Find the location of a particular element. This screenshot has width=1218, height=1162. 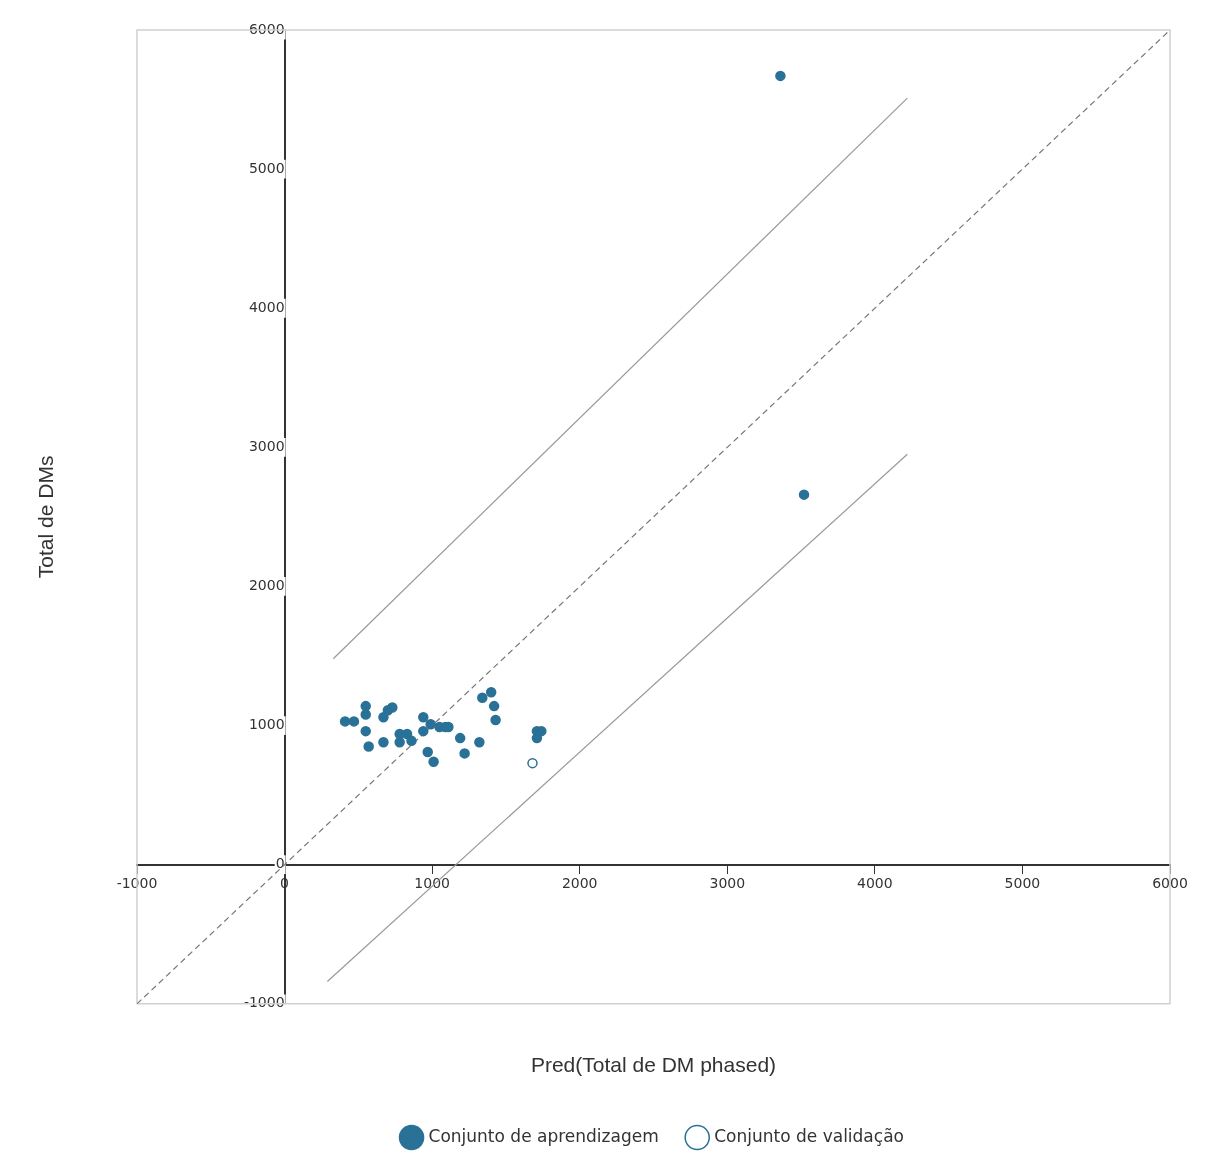

y-tick-label: 4000 is located at coordinates (266, 306).